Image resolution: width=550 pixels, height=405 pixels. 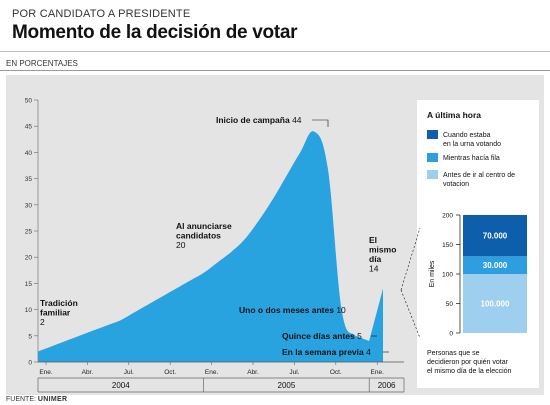 What do you see at coordinates (432, 273) in the screenshot?
I see `bar-y-label: En miles` at bounding box center [432, 273].